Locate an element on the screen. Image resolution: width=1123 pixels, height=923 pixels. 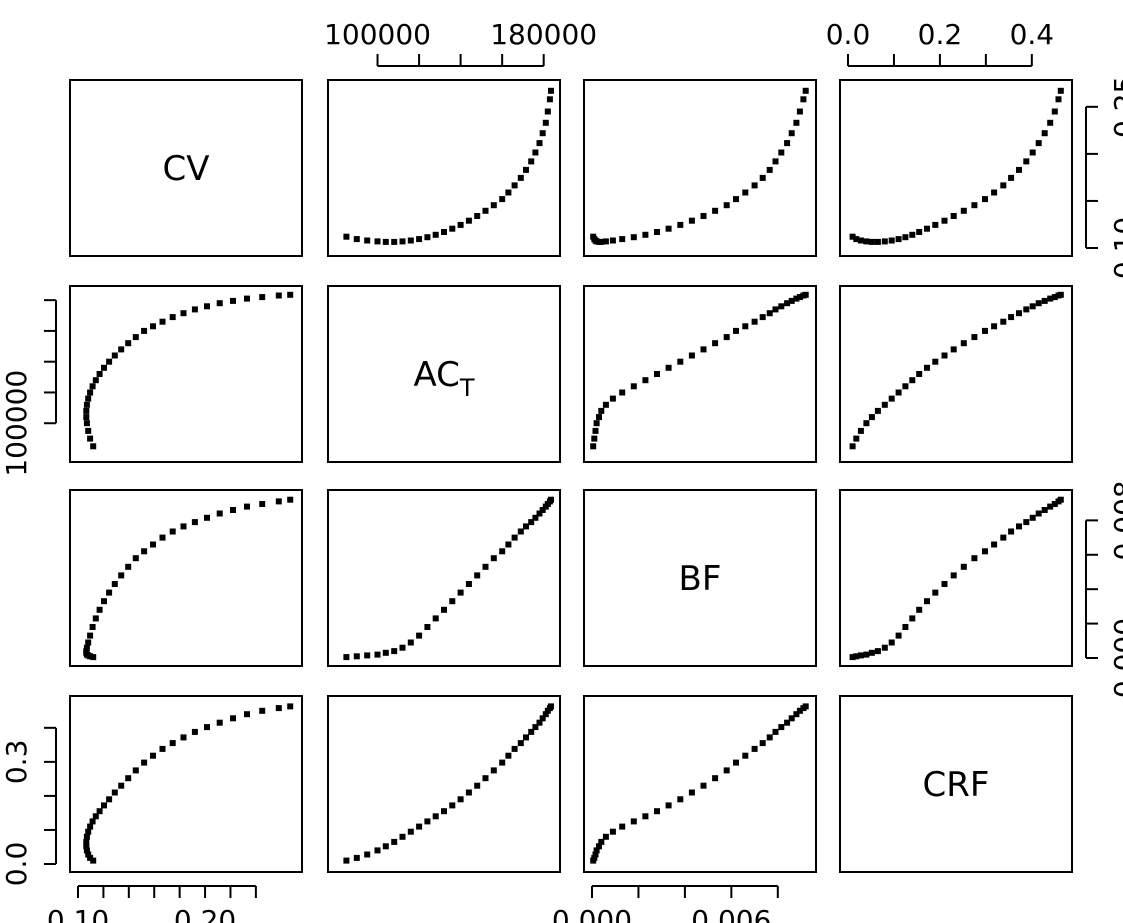
panel-CV-vs-CV: CV is located at coordinates (186, 168).